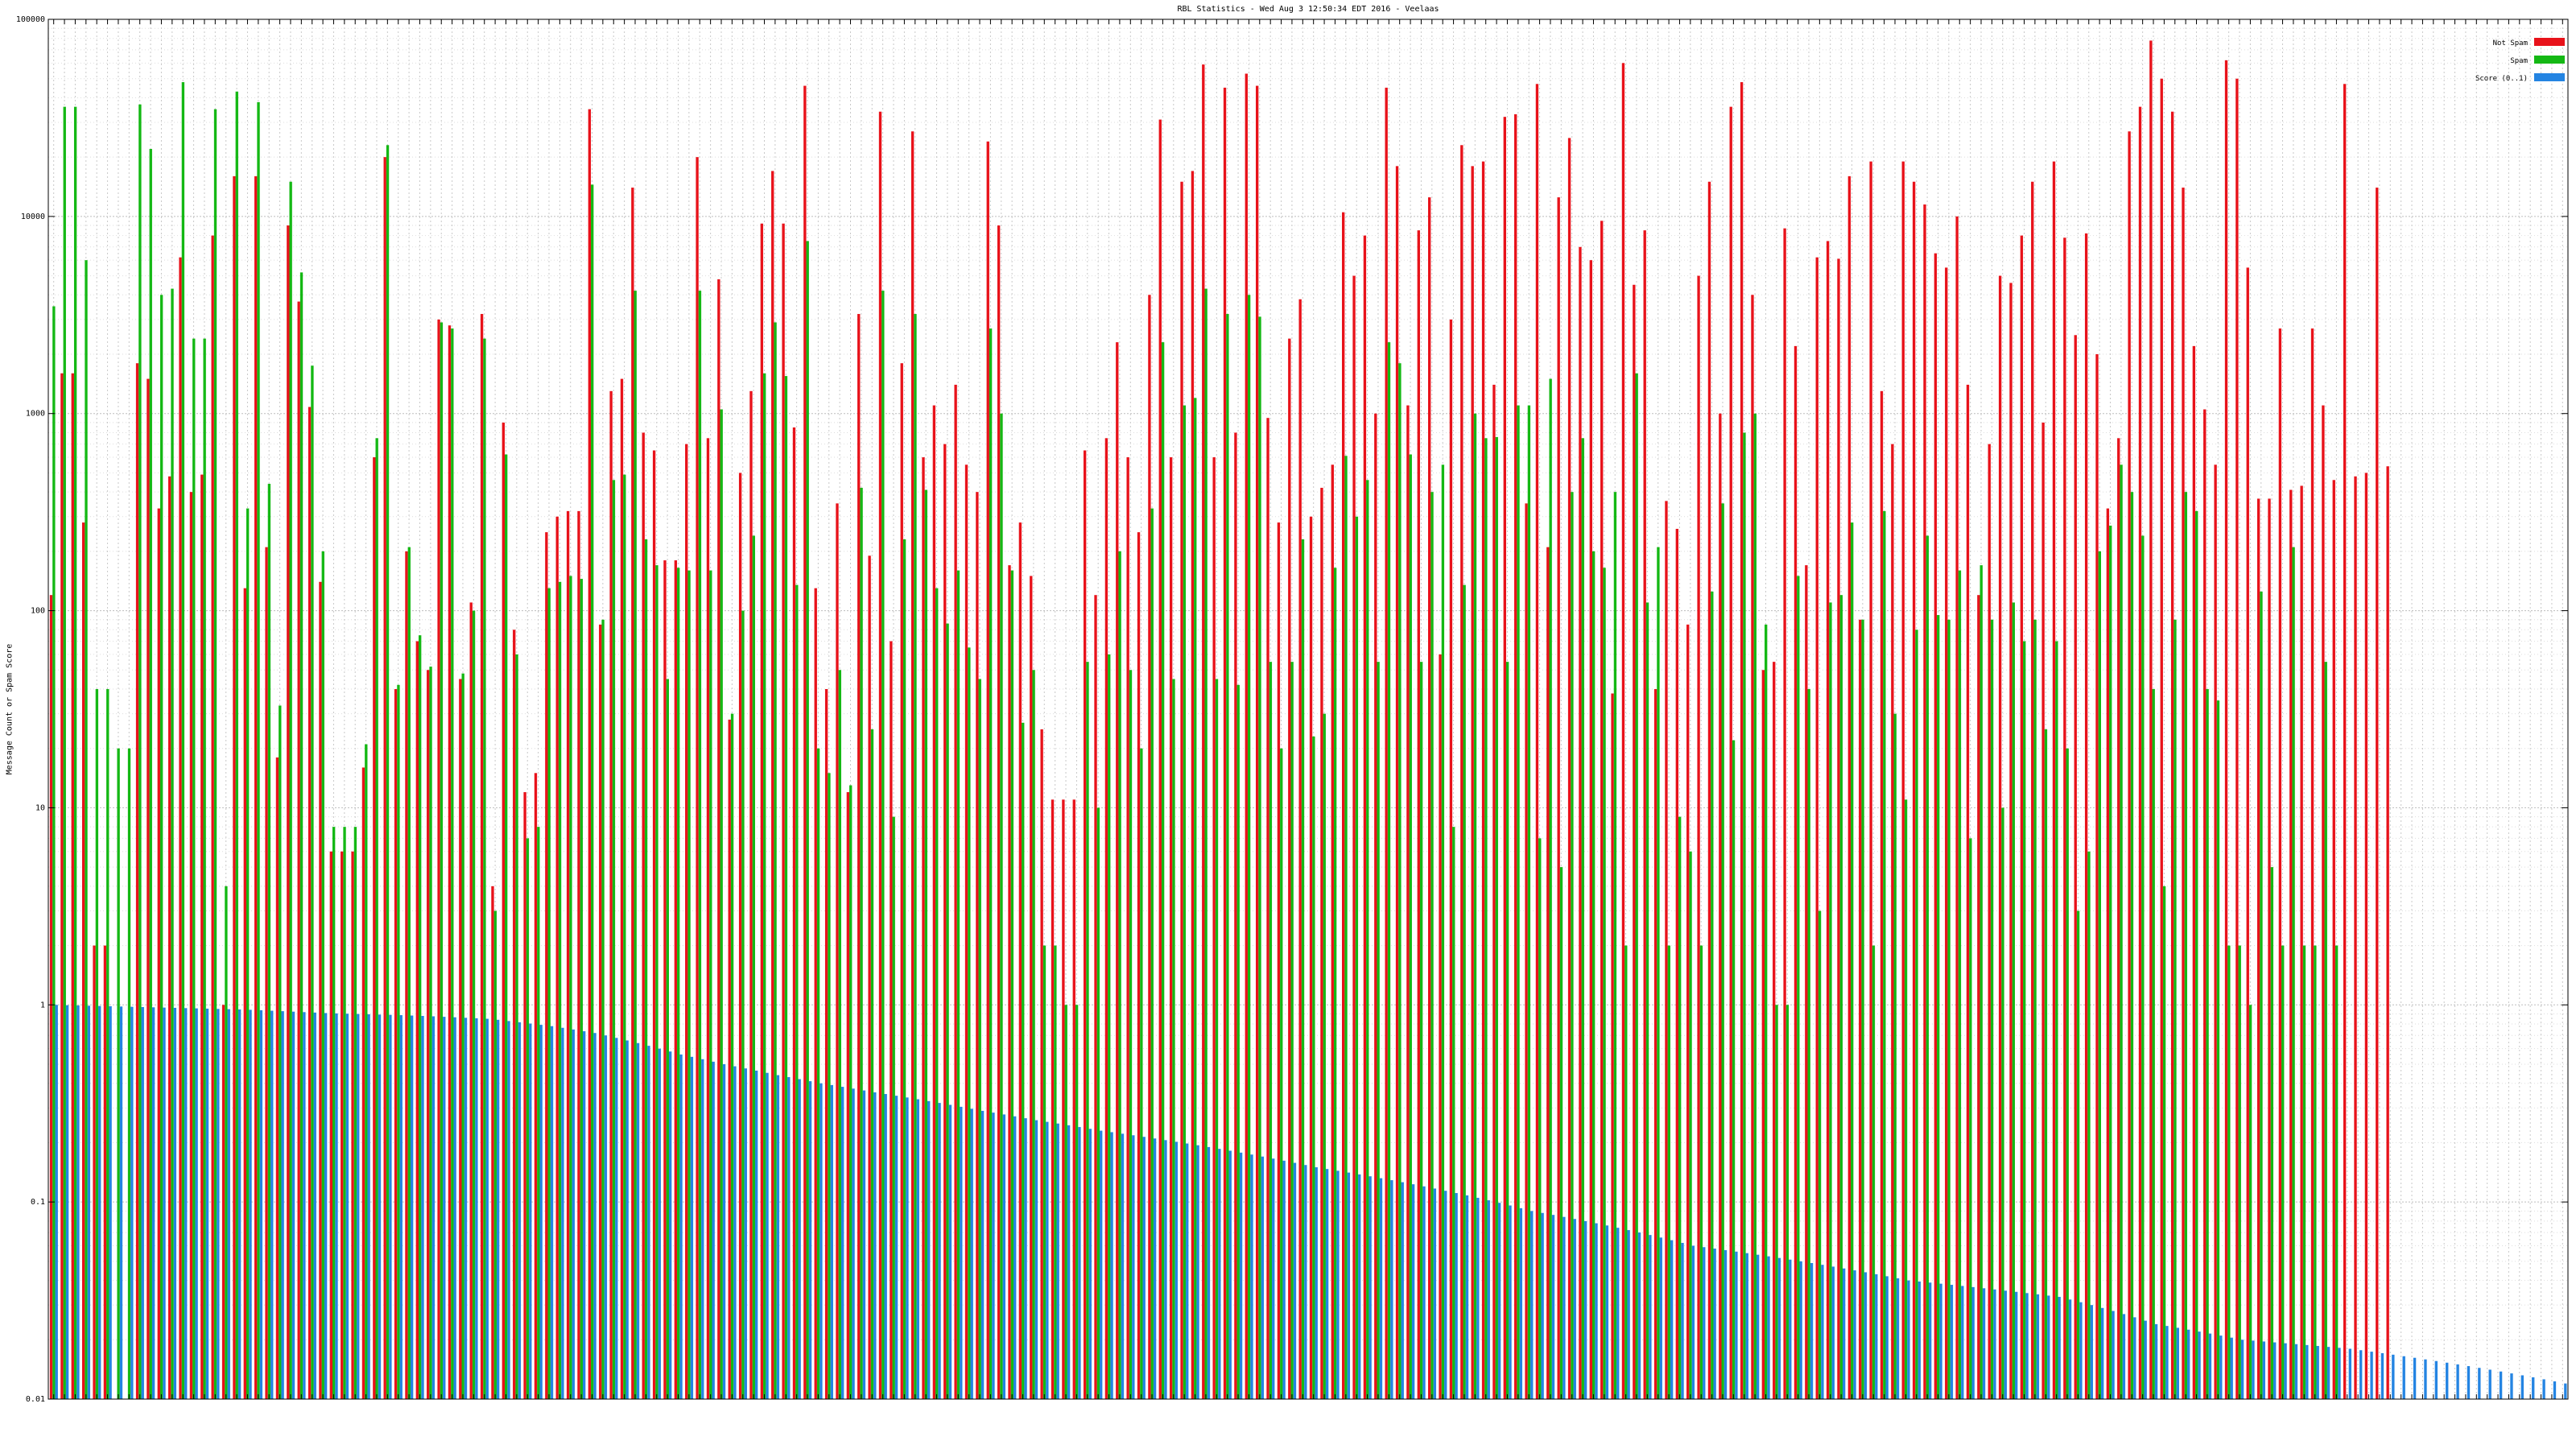 The width and height of the screenshot is (2576, 1449). What do you see at coordinates (2549, 77) in the screenshot?
I see `legend-swatch` at bounding box center [2549, 77].